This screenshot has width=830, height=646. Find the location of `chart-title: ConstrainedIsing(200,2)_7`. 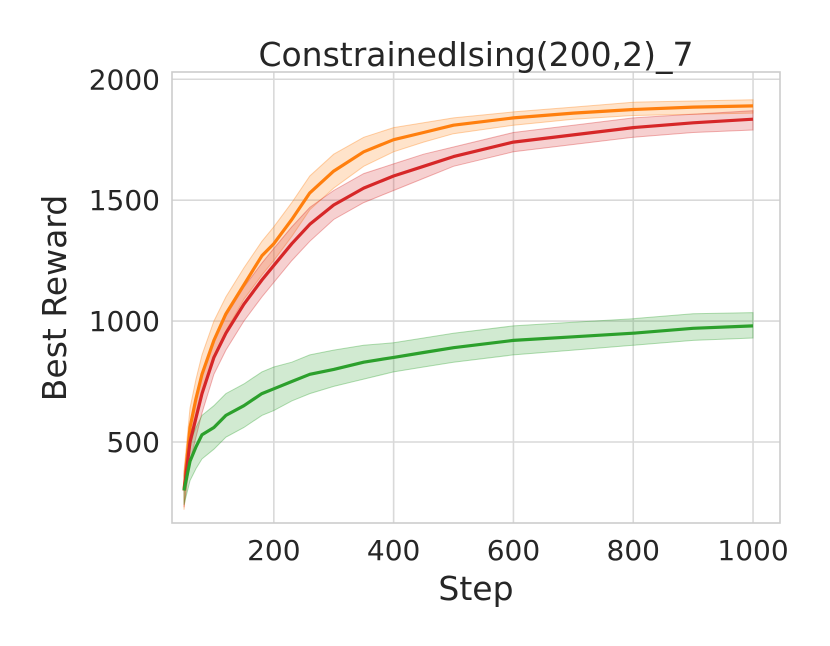

chart-title: ConstrainedIsing(200,2)_7 is located at coordinates (475, 54).